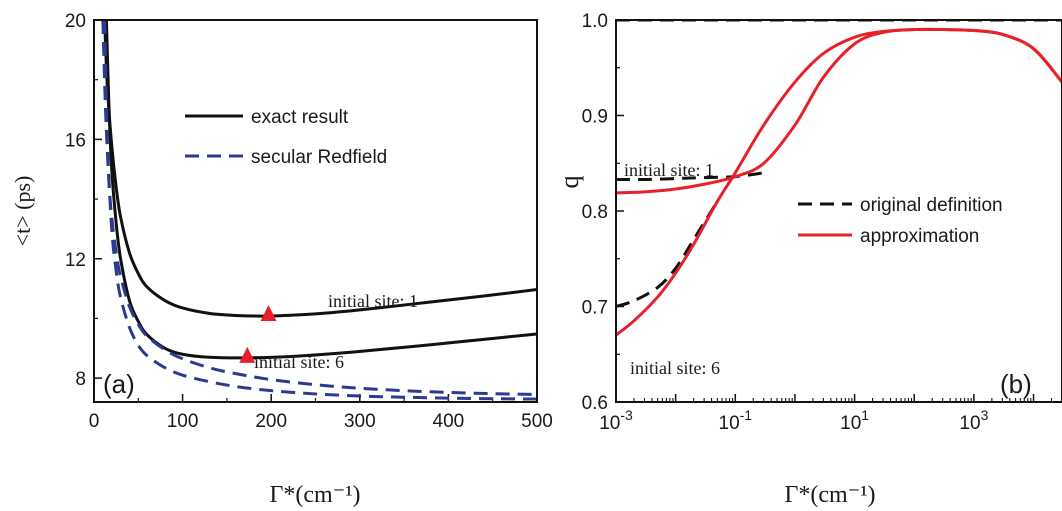  I want to click on panel-b-legend: original definition approximation, so click(900, 221).